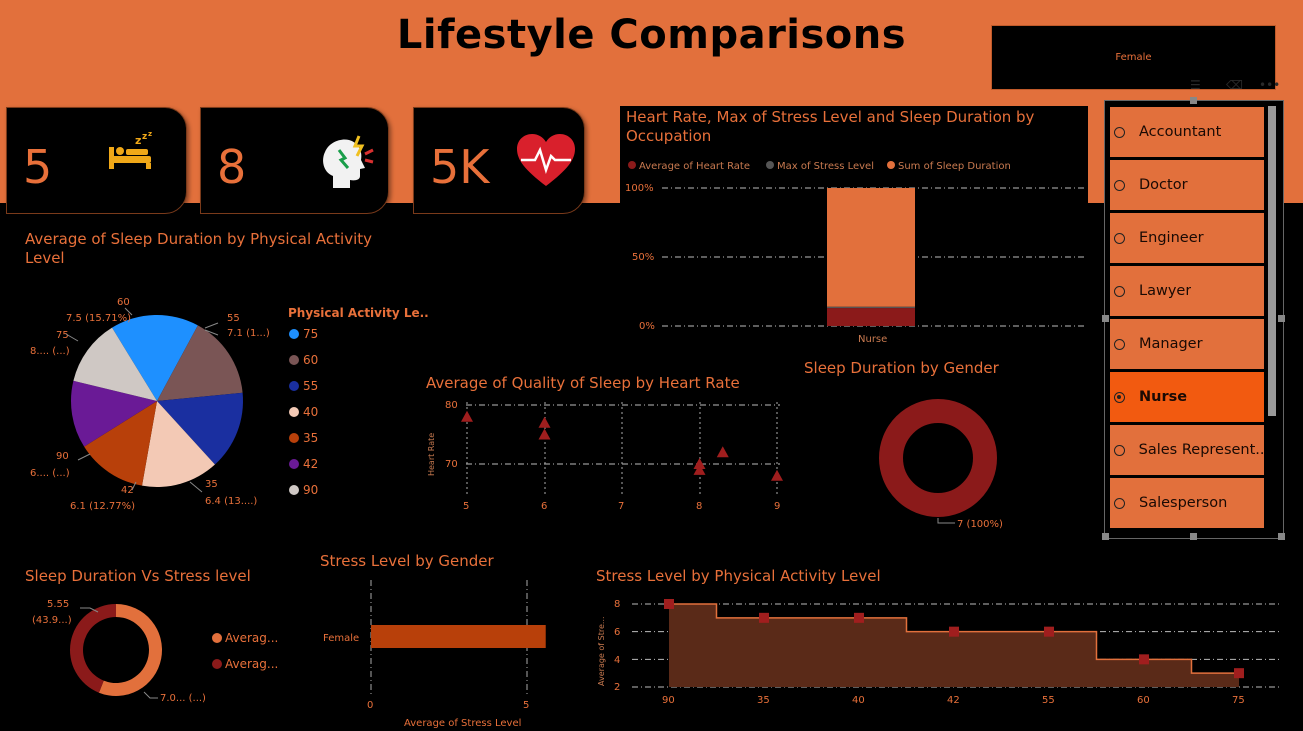  What do you see at coordinates (310, 360) in the screenshot?
I see `legend-item: 60` at bounding box center [310, 360].